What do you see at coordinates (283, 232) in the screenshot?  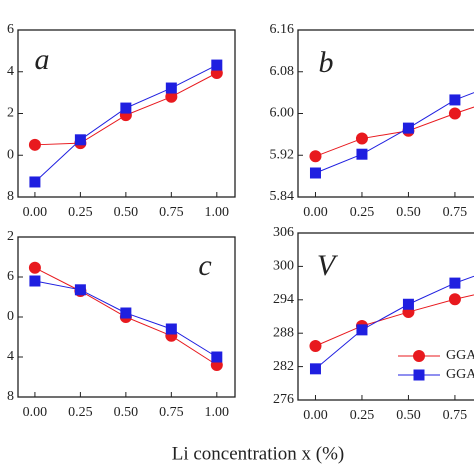 I see `y-tick-label: 306` at bounding box center [283, 232].